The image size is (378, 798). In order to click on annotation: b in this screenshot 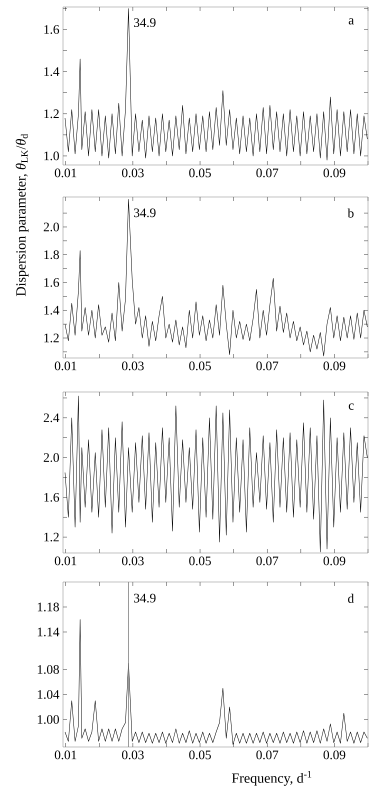, I will do `click(351, 213)`.